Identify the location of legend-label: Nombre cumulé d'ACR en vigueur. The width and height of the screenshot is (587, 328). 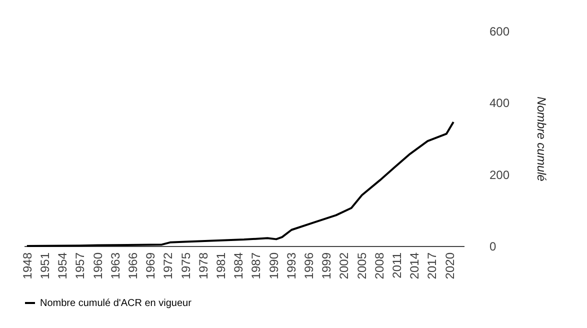
(116, 303).